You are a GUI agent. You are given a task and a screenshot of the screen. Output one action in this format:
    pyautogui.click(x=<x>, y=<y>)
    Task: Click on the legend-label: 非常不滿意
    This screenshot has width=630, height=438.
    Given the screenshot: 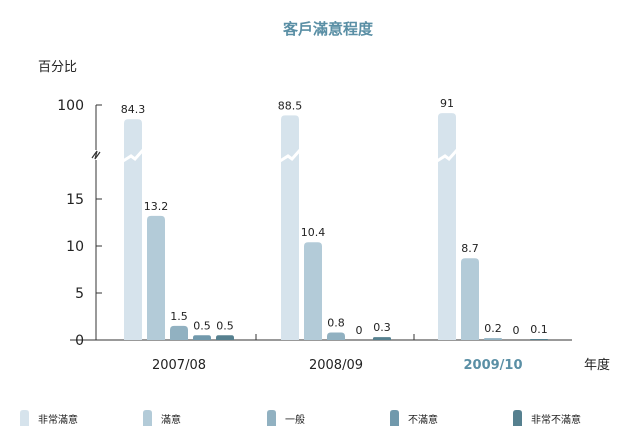 What is the action you would take?
    pyautogui.click(x=556, y=419)
    